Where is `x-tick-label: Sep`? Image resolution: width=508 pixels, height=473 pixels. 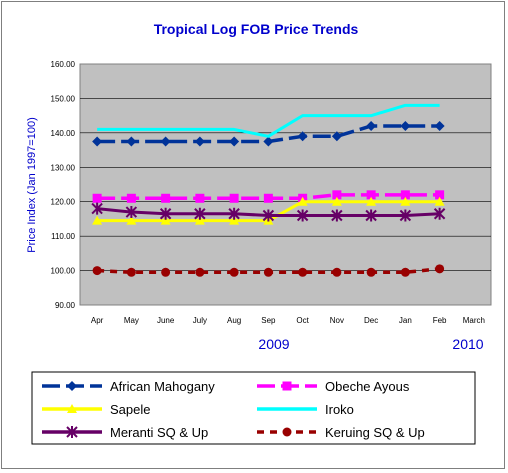
x-tick-label: Sep is located at coordinates (268, 320).